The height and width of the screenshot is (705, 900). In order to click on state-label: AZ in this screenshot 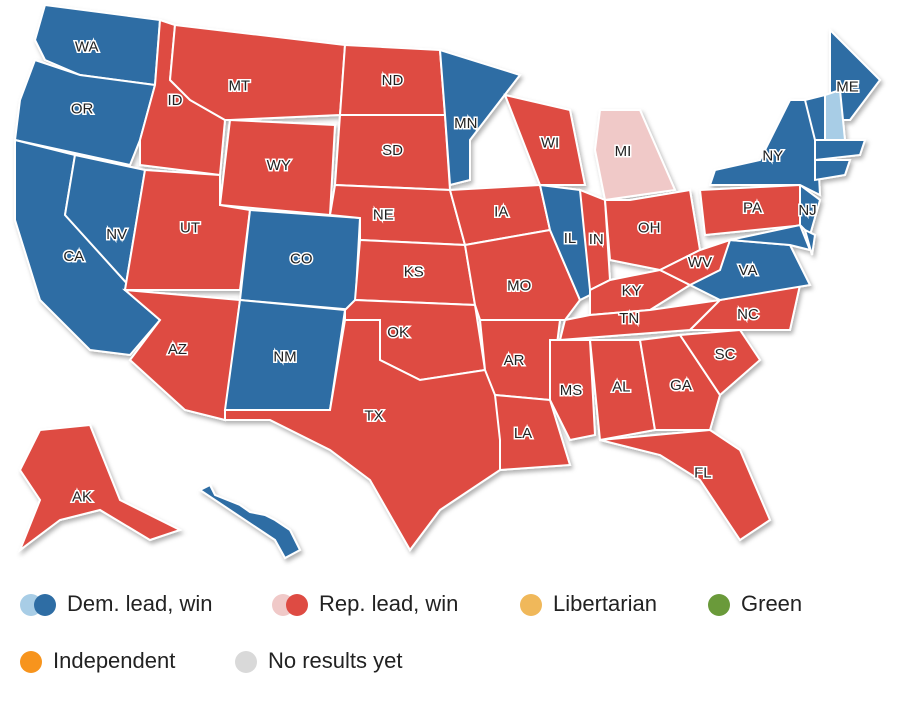, I will do `click(177, 349)`.